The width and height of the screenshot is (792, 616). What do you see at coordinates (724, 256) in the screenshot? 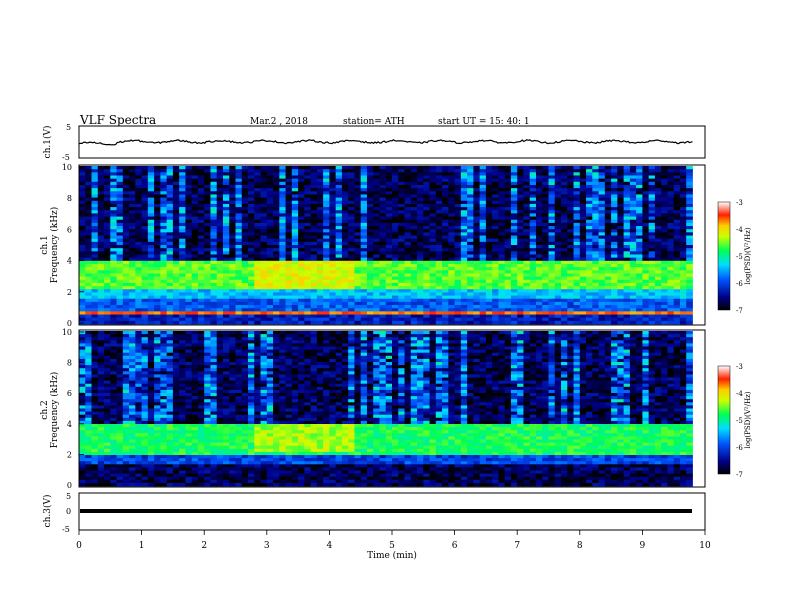
I see `ch1-colorbar` at bounding box center [724, 256].